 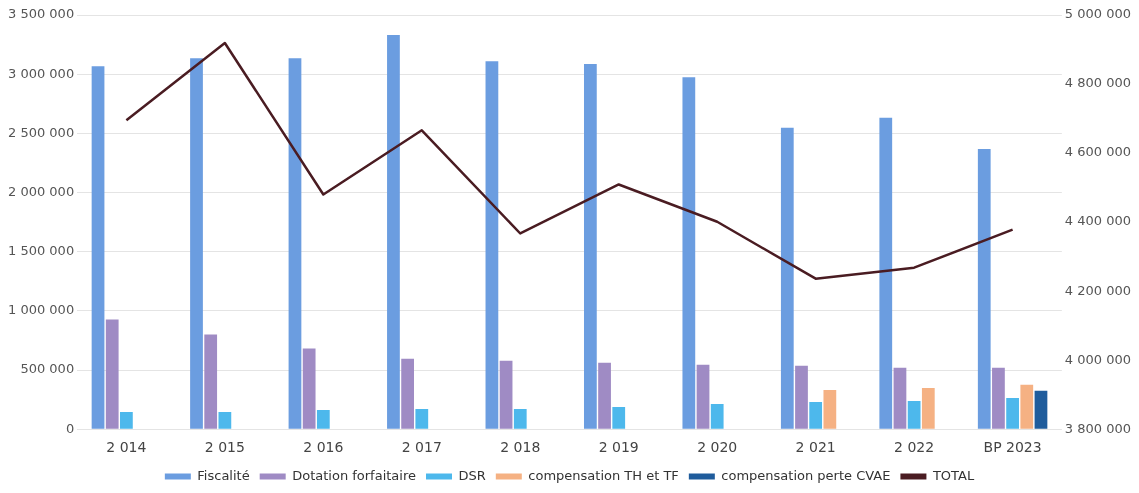 I want to click on x-tick-label: 2 021, so click(x=815, y=447).